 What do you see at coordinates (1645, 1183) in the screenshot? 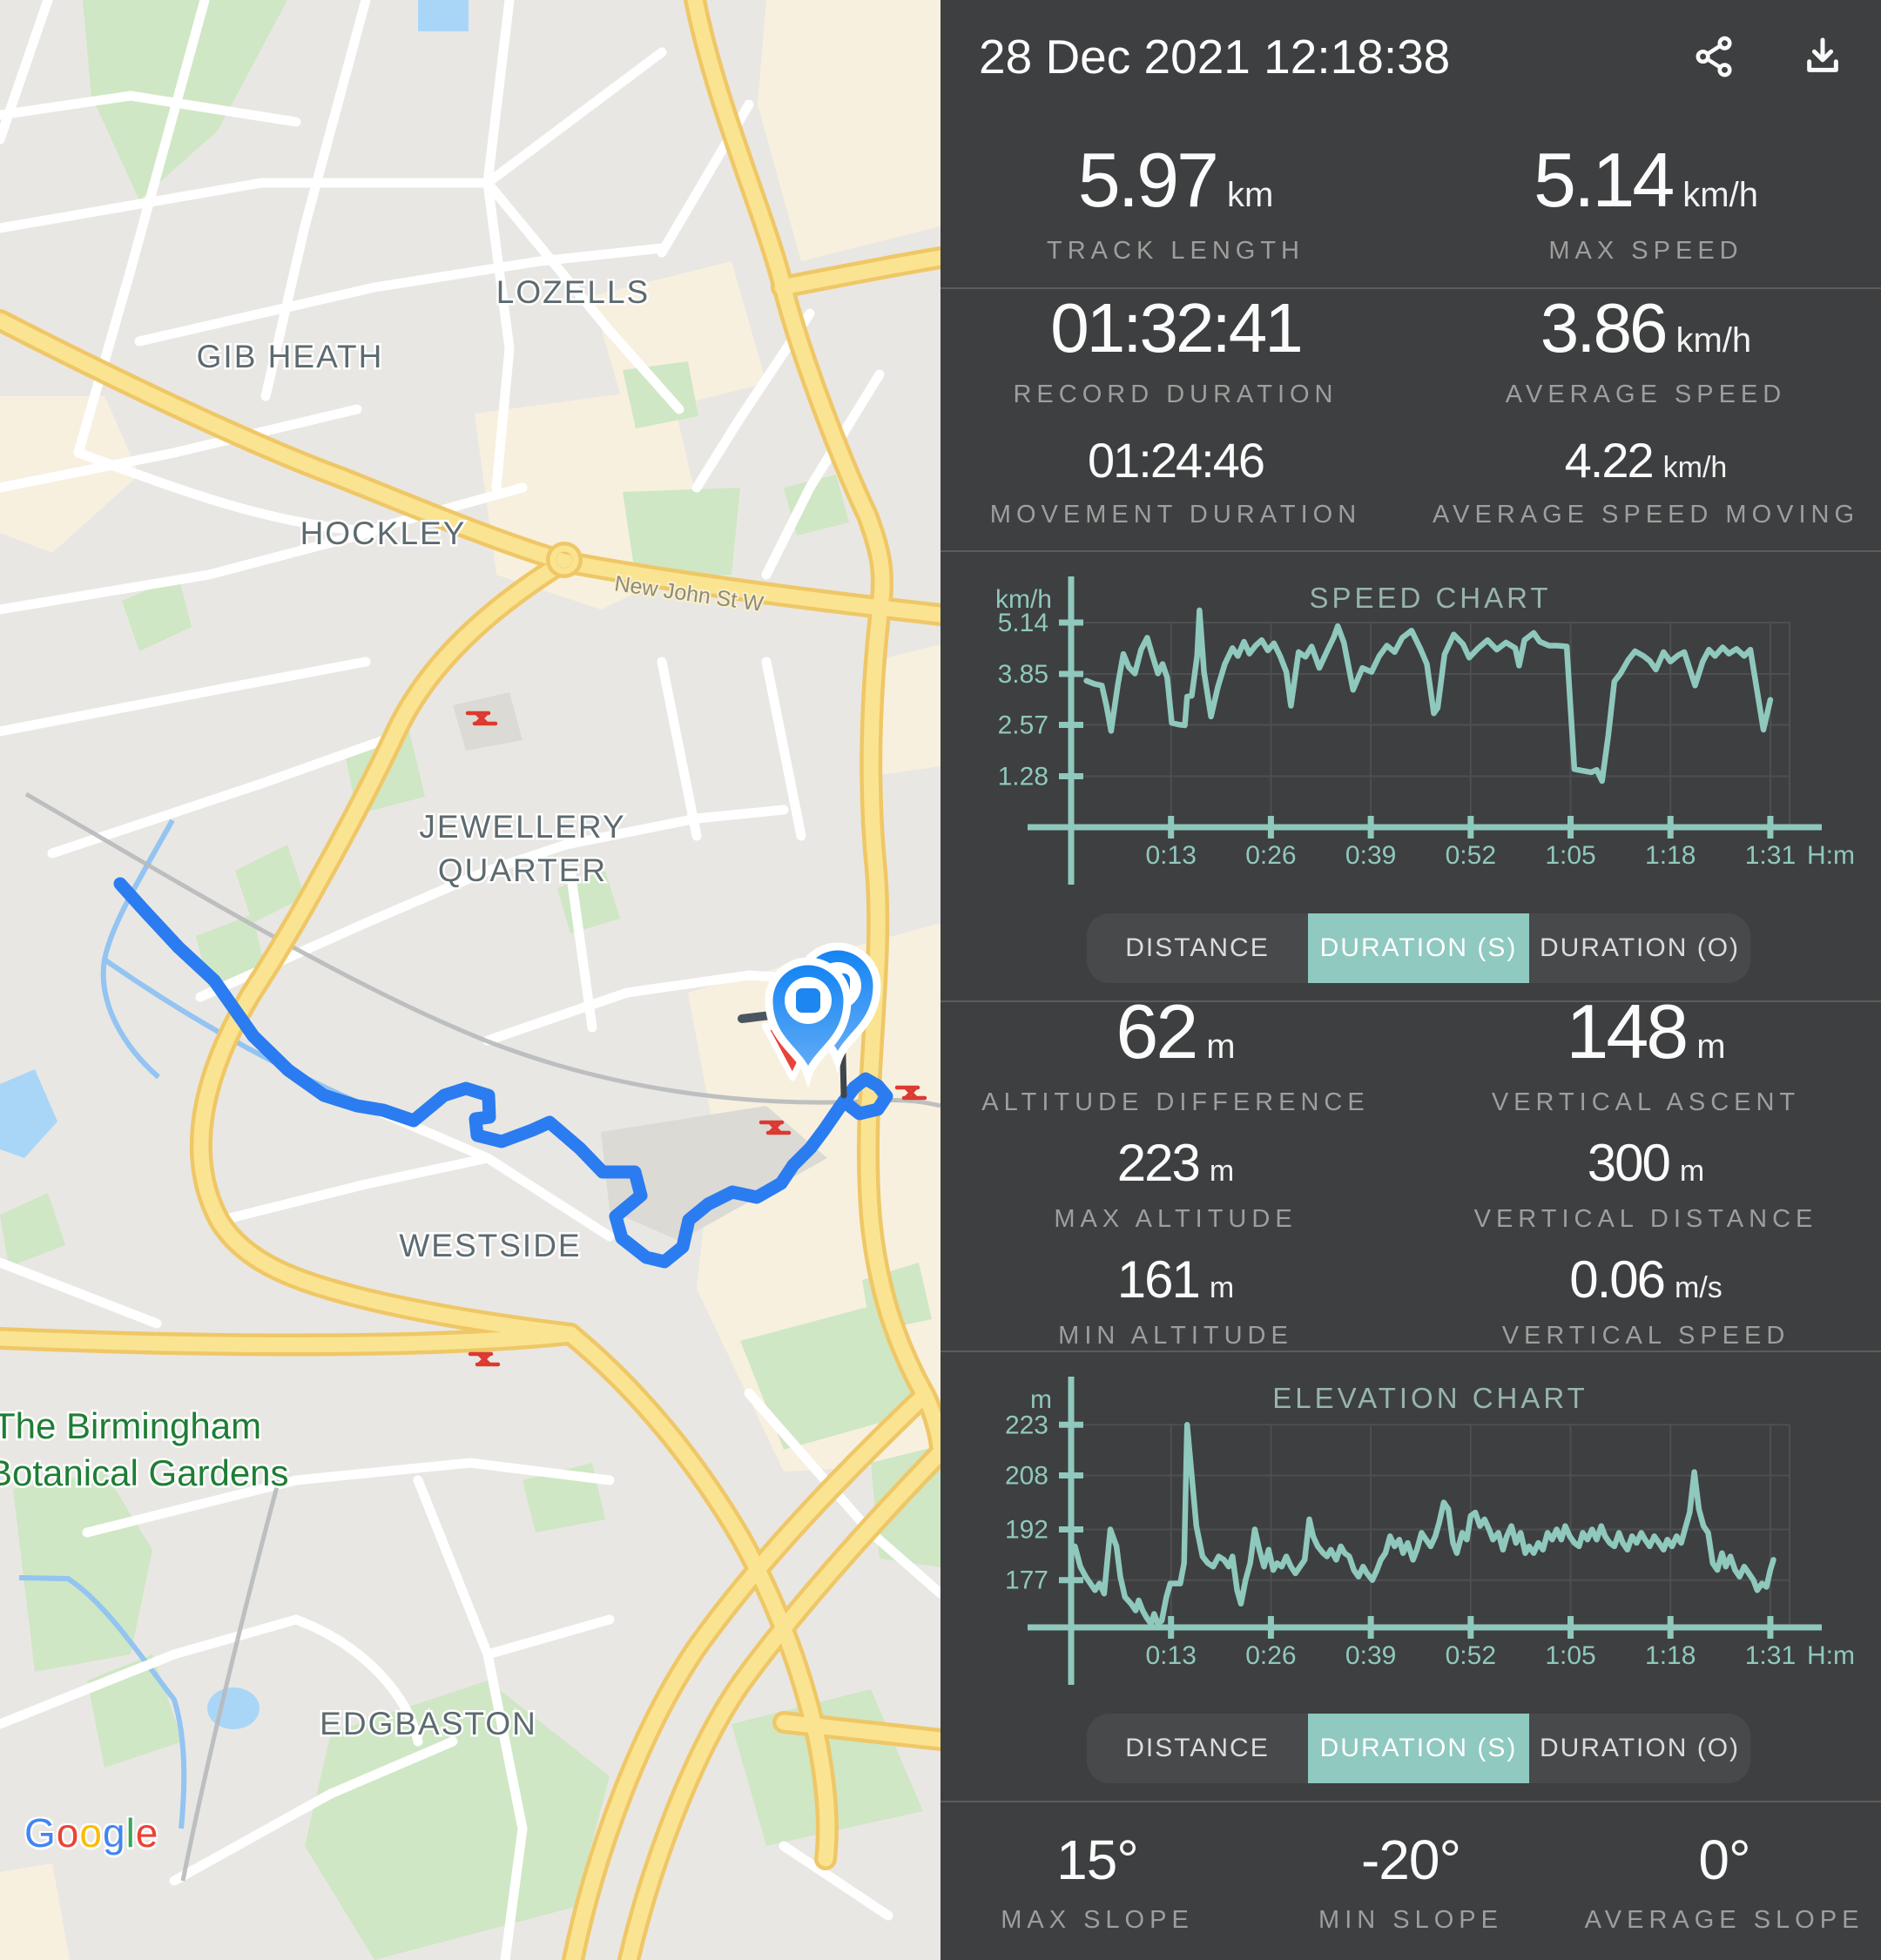
I see `vertical-distance-stat: 300 m VERTICAL DISTANCE` at bounding box center [1645, 1183].